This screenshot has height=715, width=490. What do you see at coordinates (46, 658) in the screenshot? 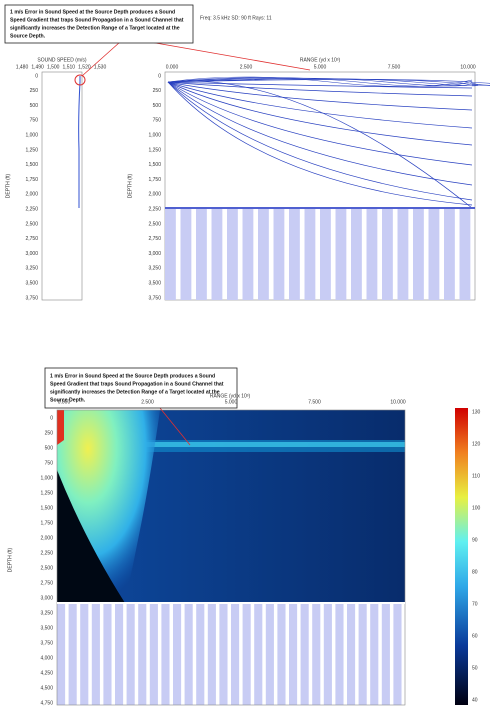
I see `y-tick-label: 4,000` at bounding box center [46, 658].